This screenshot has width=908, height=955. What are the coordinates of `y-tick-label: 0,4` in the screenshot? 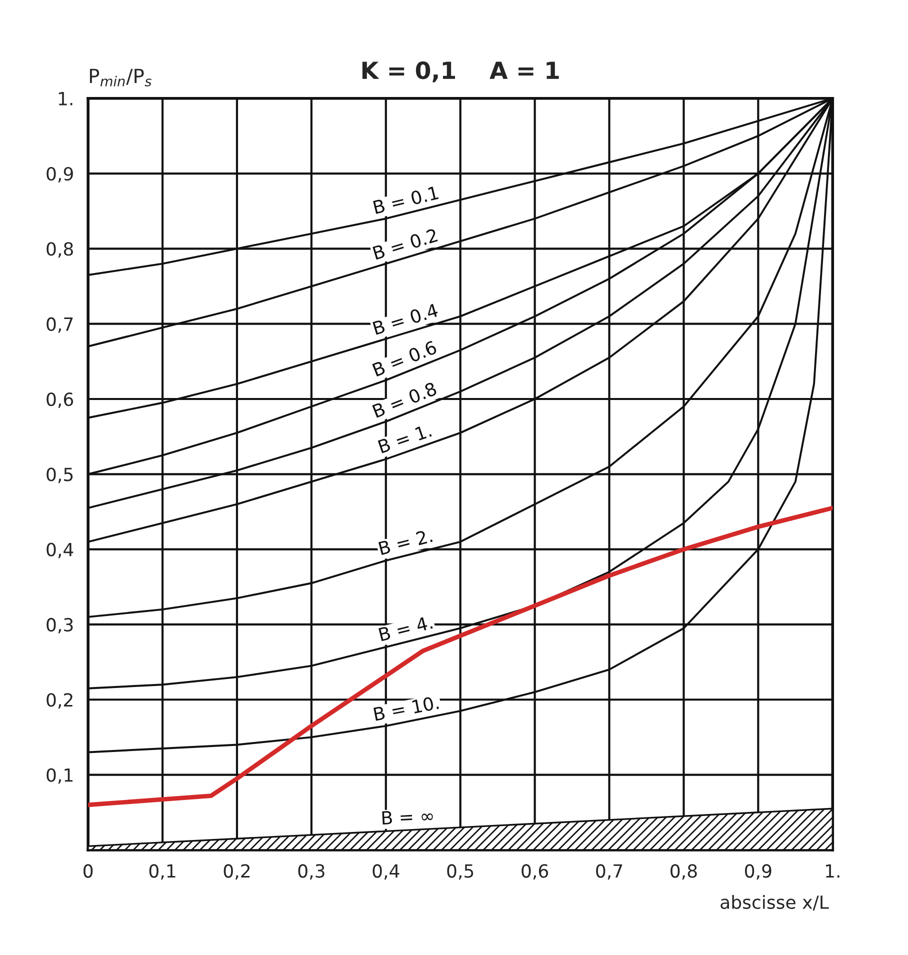 It's located at (60, 550).